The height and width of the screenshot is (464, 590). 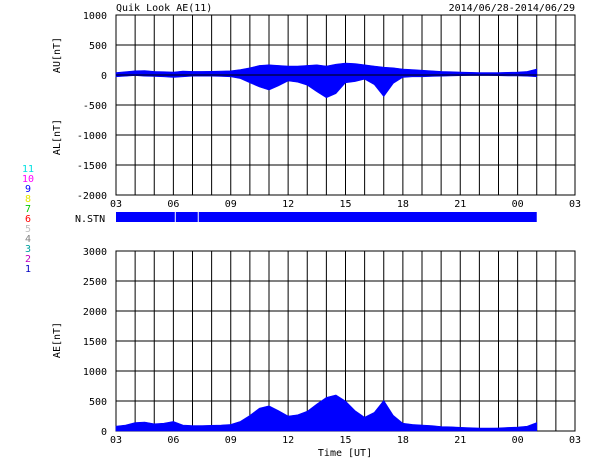 What do you see at coordinates (95, 252) in the screenshot?
I see `y-tick-label: 3000` at bounding box center [95, 252].